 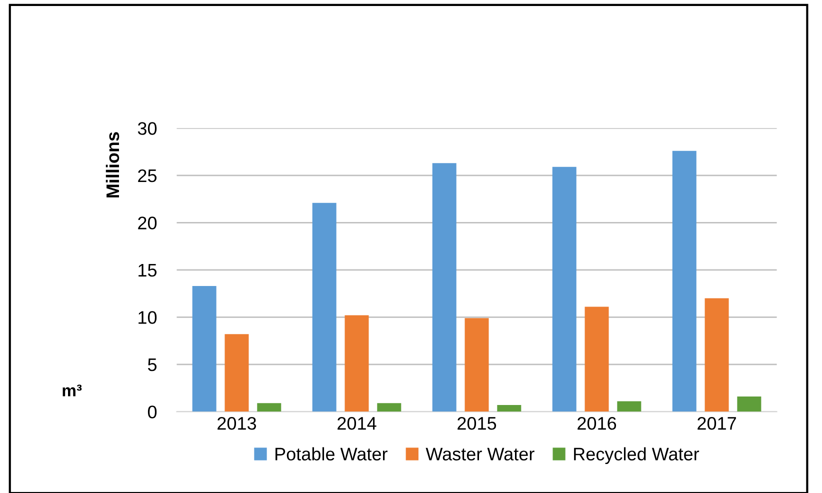 I want to click on y-tick-label: 5, so click(x=152, y=365).